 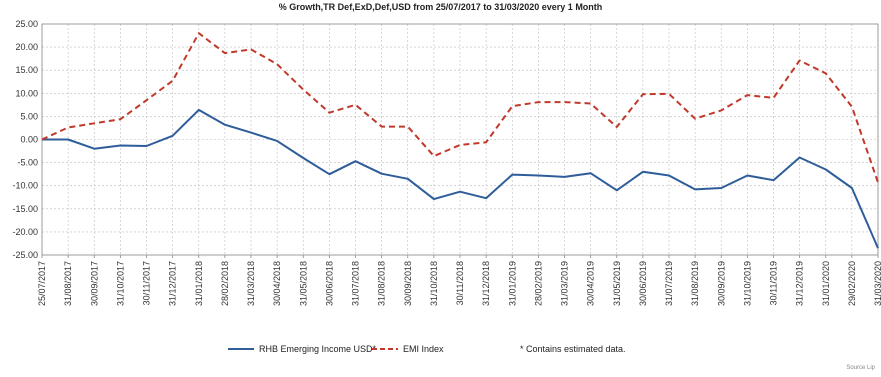 I want to click on y-tick-label: 5.00, so click(x=29, y=116).